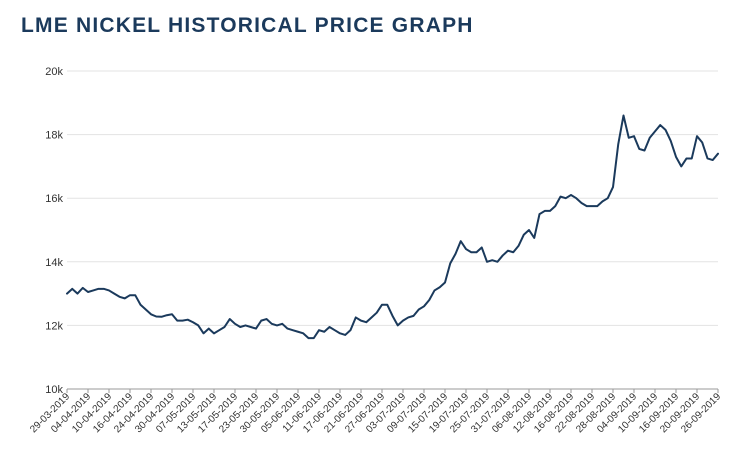 The height and width of the screenshot is (455, 734). What do you see at coordinates (54, 326) in the screenshot?
I see `y-tick-label: 12k` at bounding box center [54, 326].